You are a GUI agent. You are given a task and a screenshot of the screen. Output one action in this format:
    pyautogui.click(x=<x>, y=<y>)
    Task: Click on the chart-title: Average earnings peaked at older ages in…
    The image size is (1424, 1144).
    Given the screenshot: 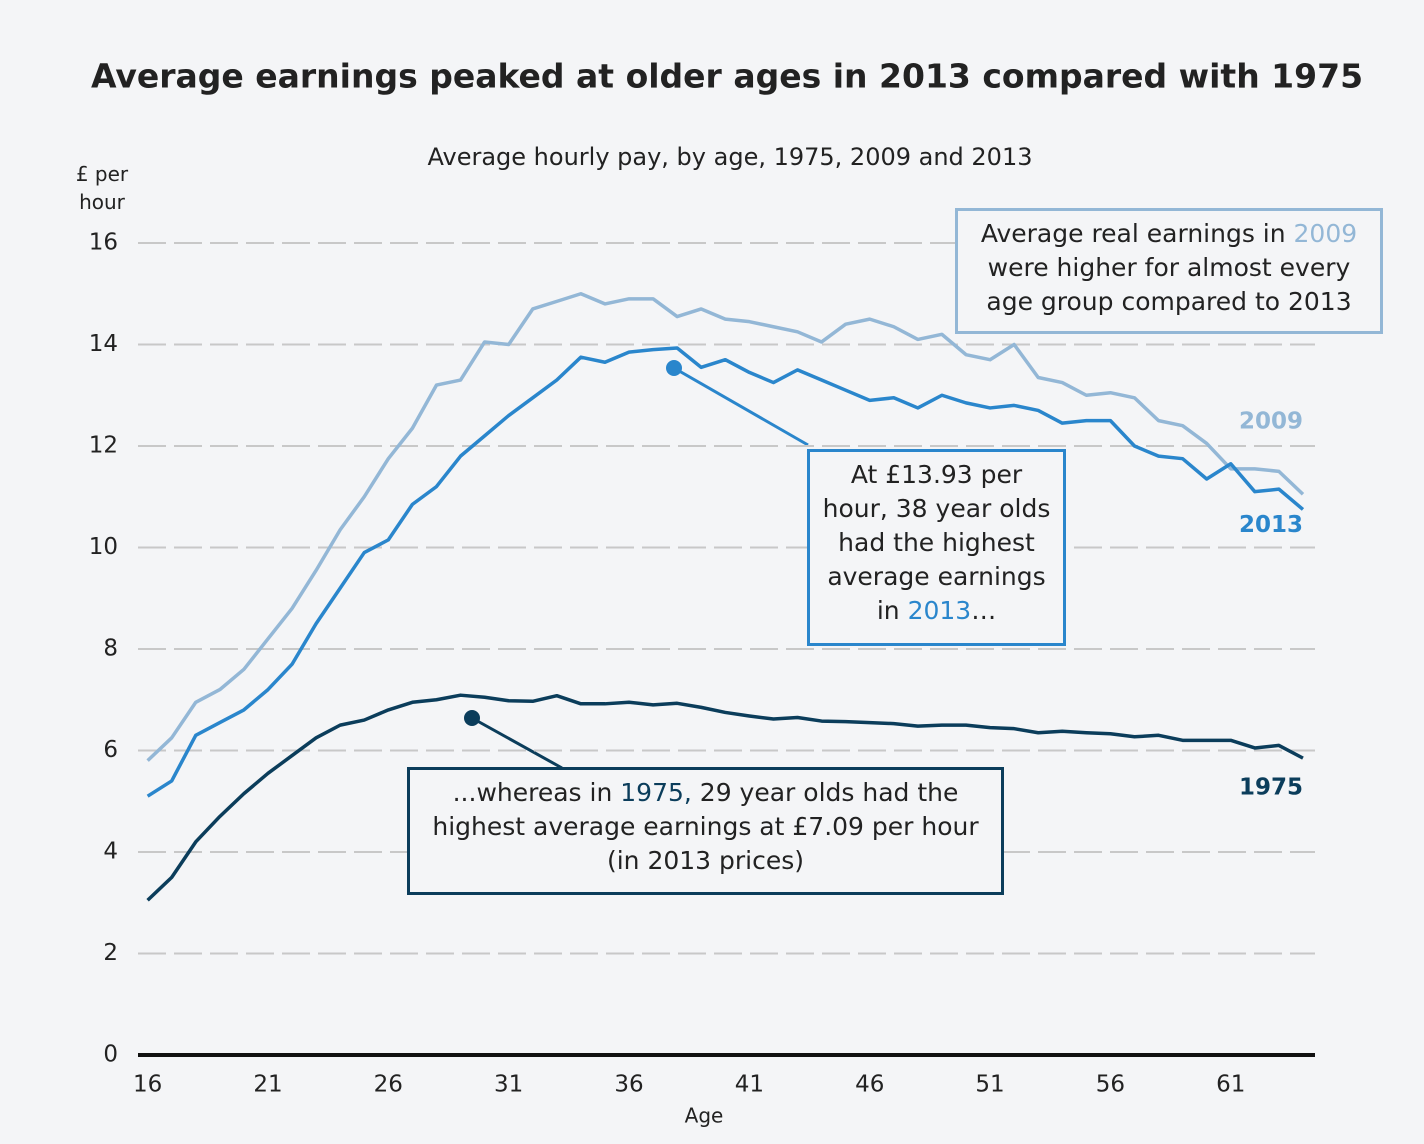 What is the action you would take?
    pyautogui.click(x=727, y=76)
    